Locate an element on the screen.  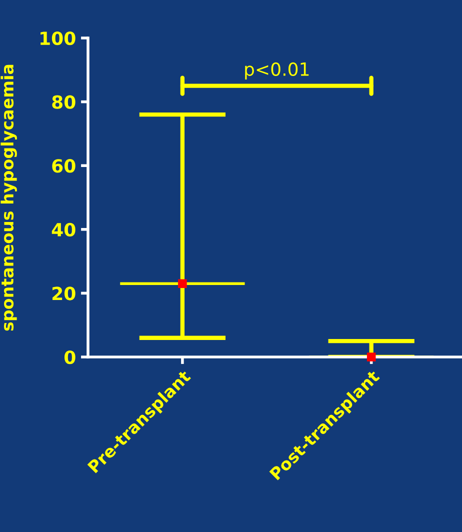
y-tick-label: 20 is located at coordinates (64, 293).